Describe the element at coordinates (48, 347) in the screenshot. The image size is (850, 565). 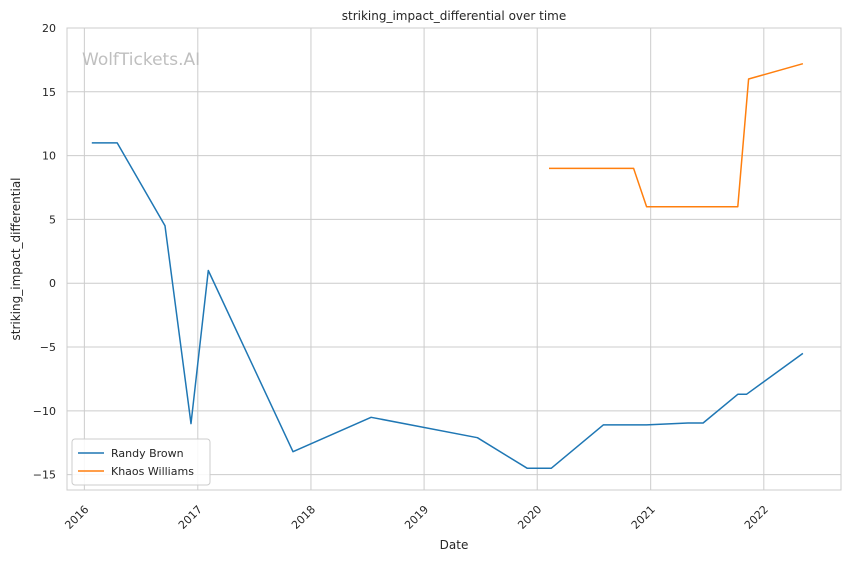
I see `y-tick-label: −5` at that location.